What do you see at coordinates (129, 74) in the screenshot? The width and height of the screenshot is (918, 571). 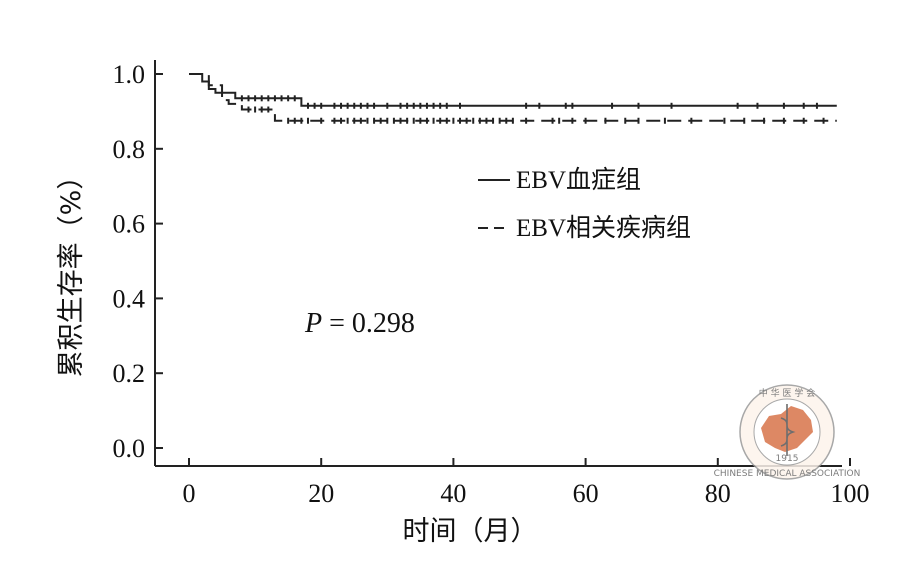 I see `y-tick-label: 1.0` at bounding box center [129, 74].